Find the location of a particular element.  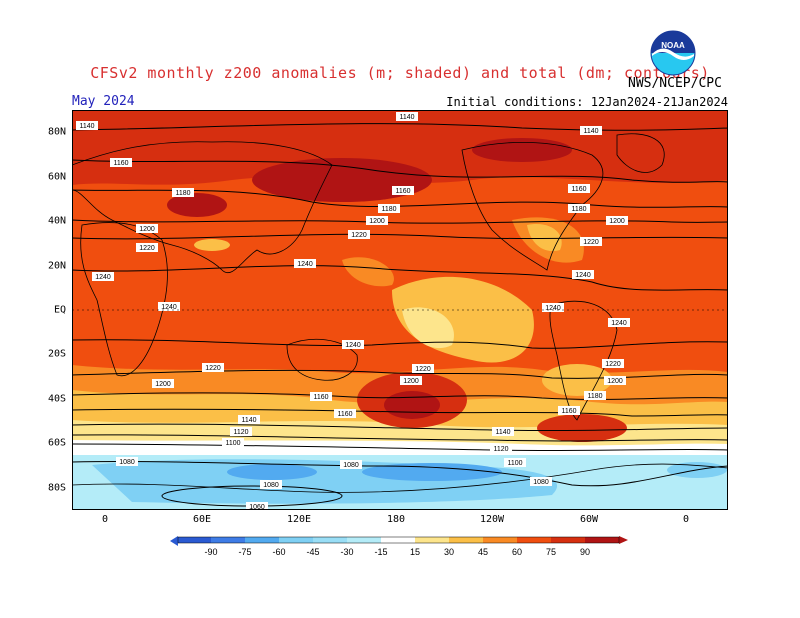

colorbar-label: -45 is located at coordinates (312, 552).